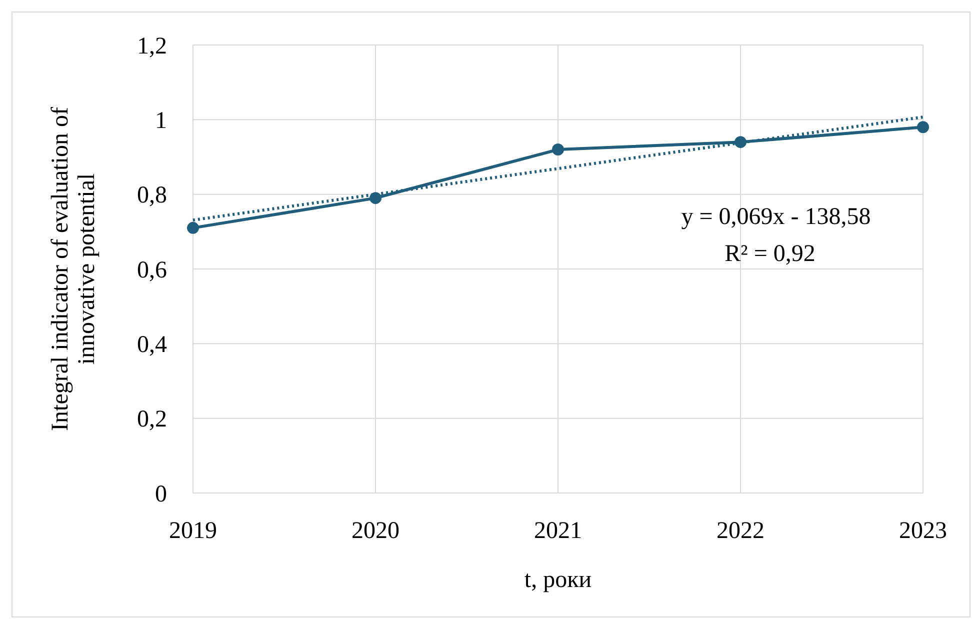 The width and height of the screenshot is (972, 619). Describe the element at coordinates (923, 531) in the screenshot. I see `x-tick-label: 2023` at that location.